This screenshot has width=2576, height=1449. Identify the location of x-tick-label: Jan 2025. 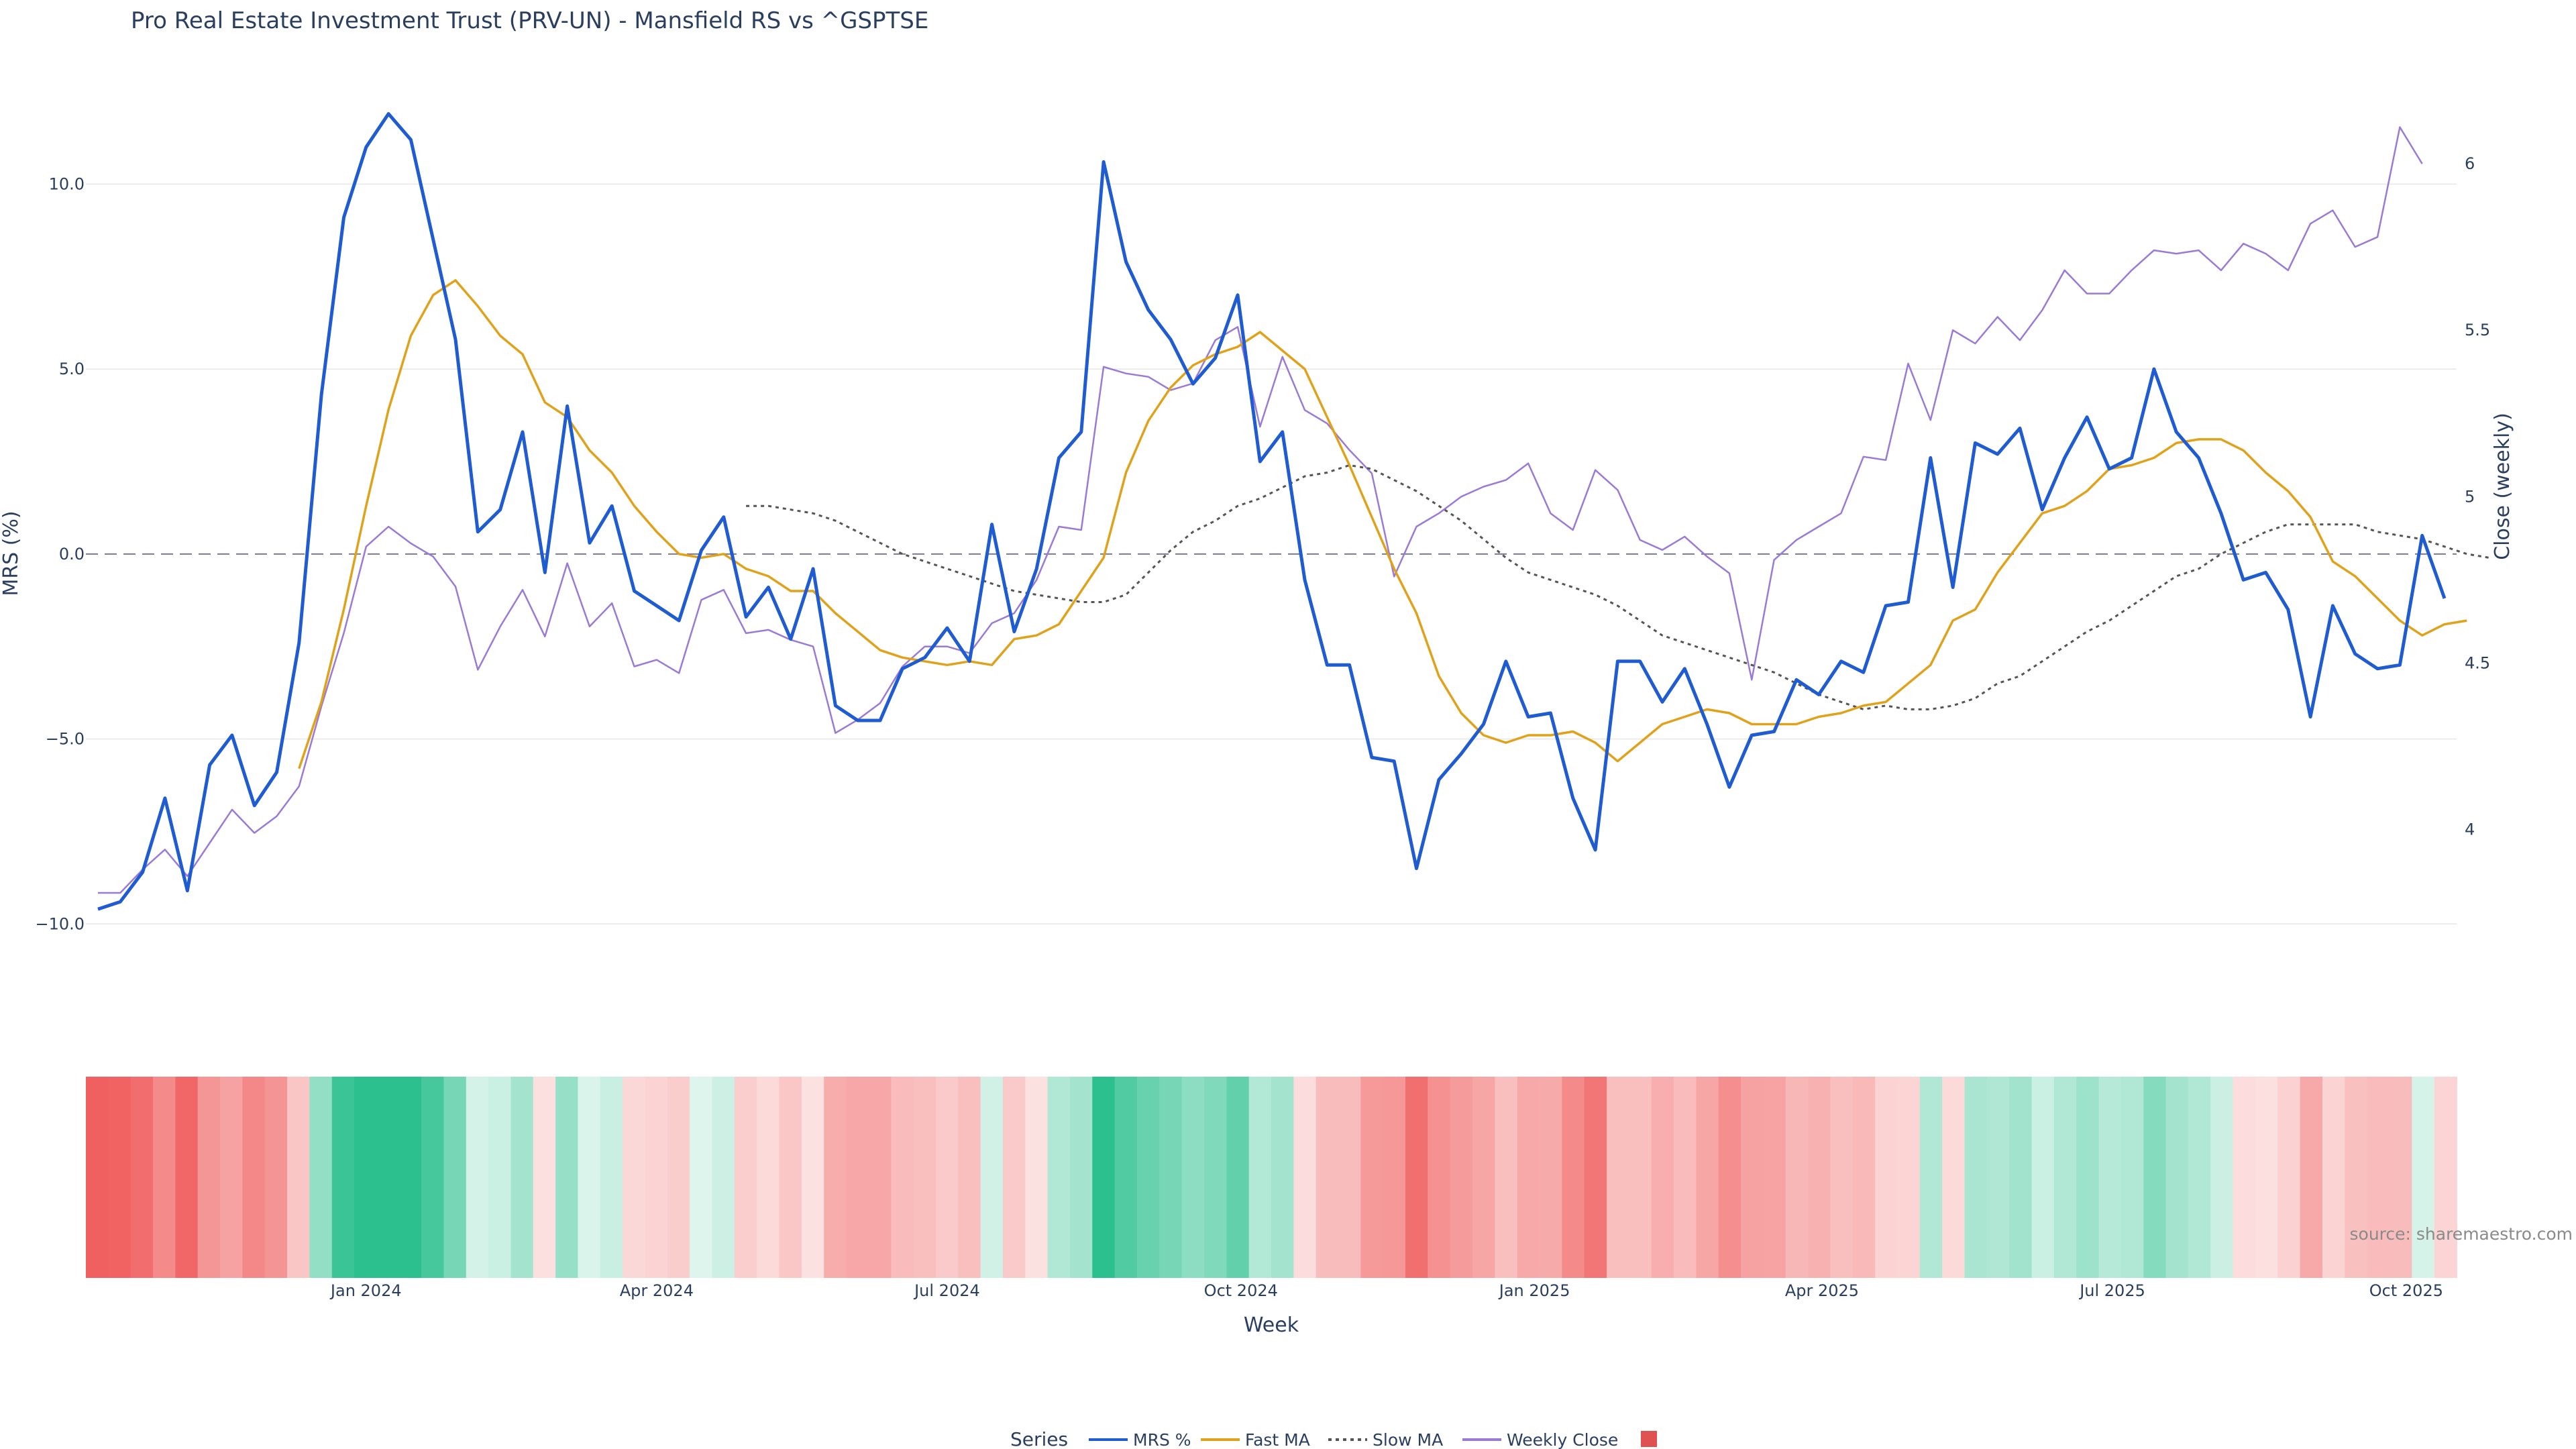
(1534, 1290).